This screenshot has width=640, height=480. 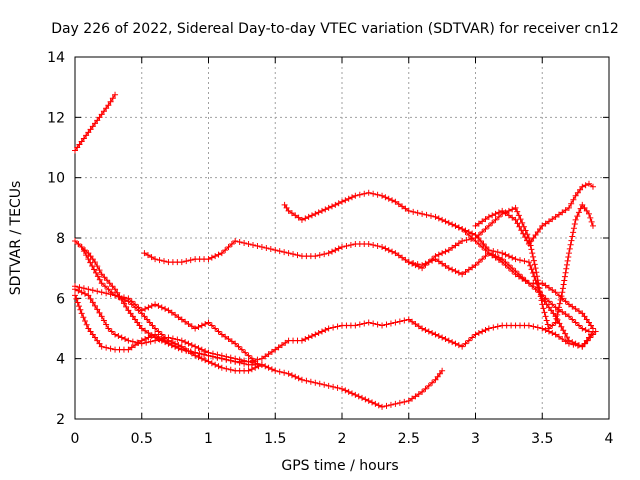 What do you see at coordinates (409, 439) in the screenshot?
I see `x-tick-label: 2.5` at bounding box center [409, 439].